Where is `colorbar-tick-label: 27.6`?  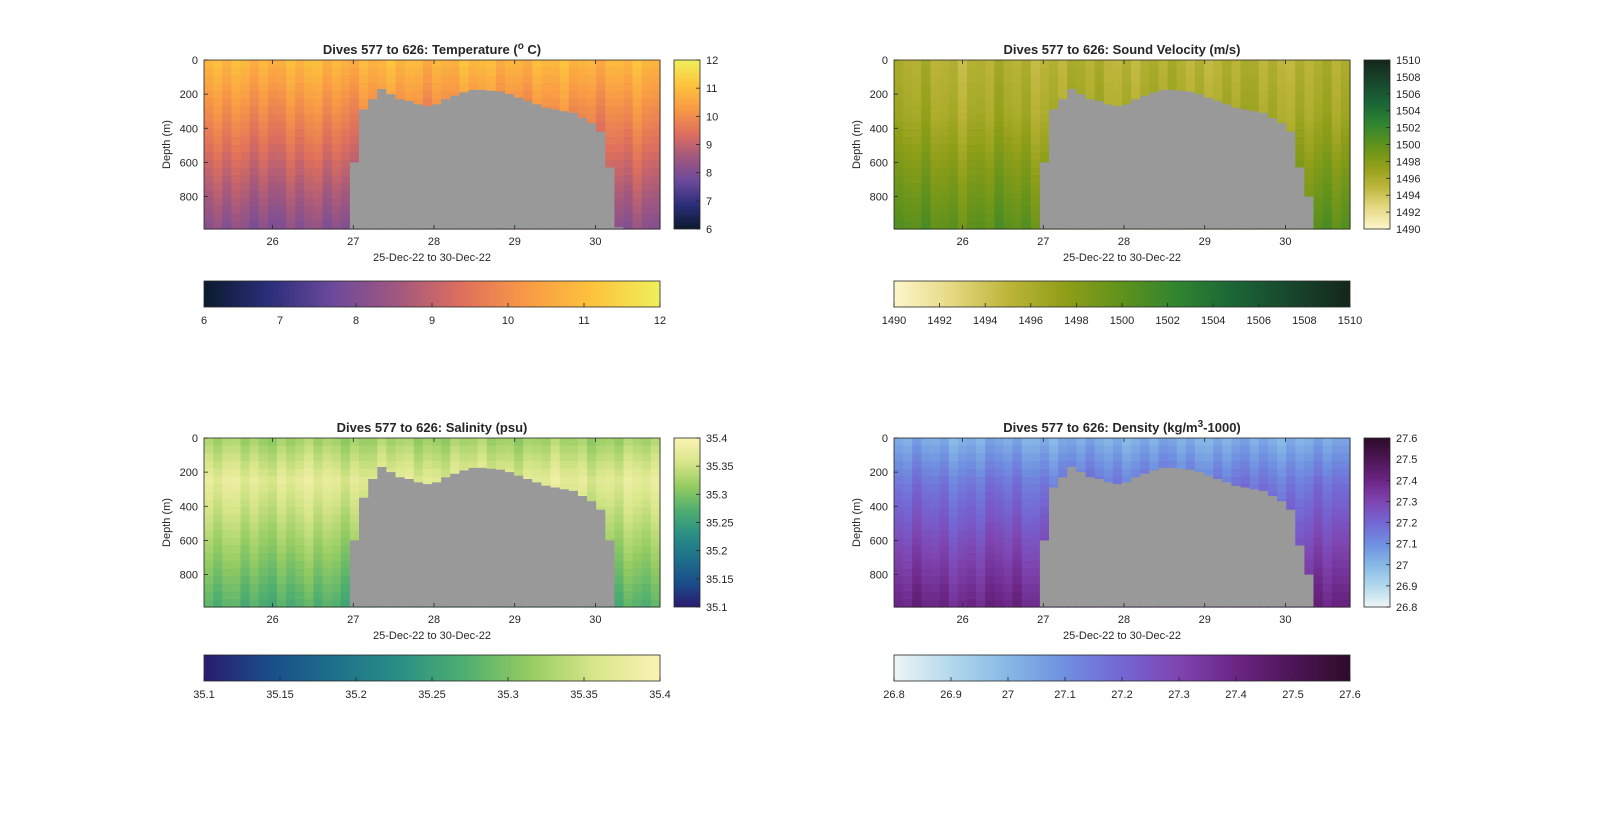 colorbar-tick-label: 27.6 is located at coordinates (1406, 439).